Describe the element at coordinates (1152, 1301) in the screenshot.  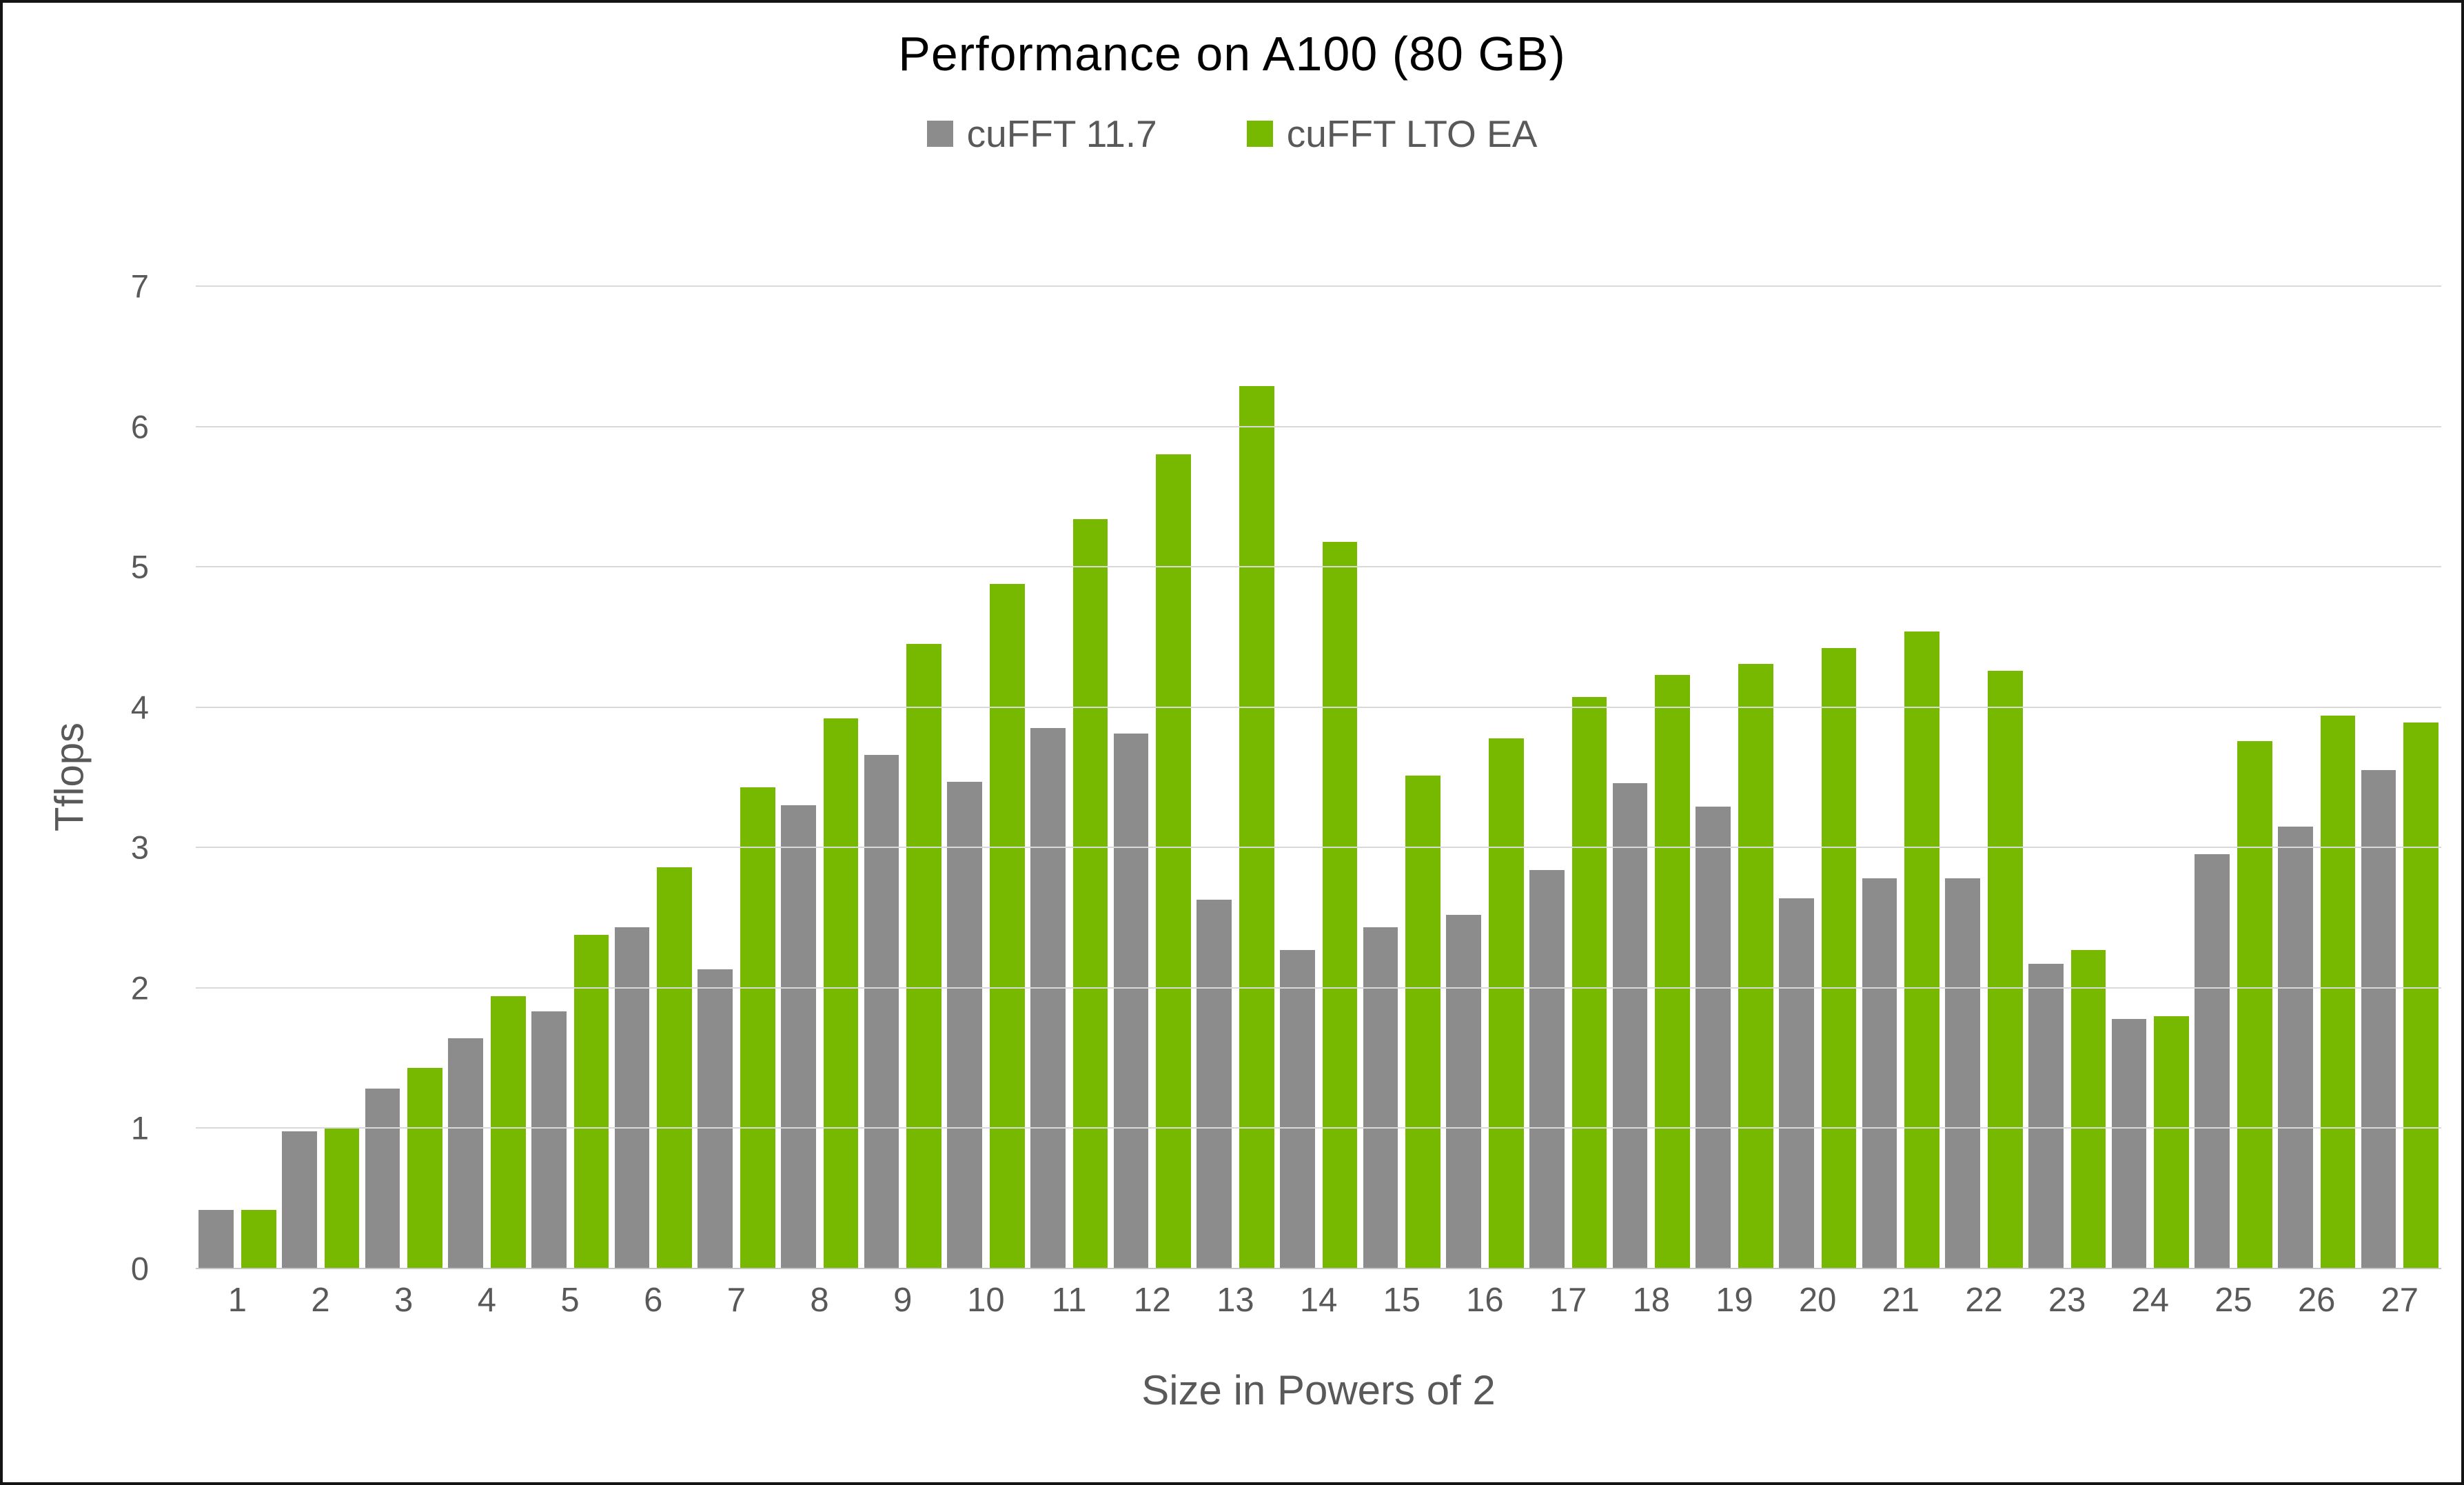
I see `x-tick-label: 12` at that location.